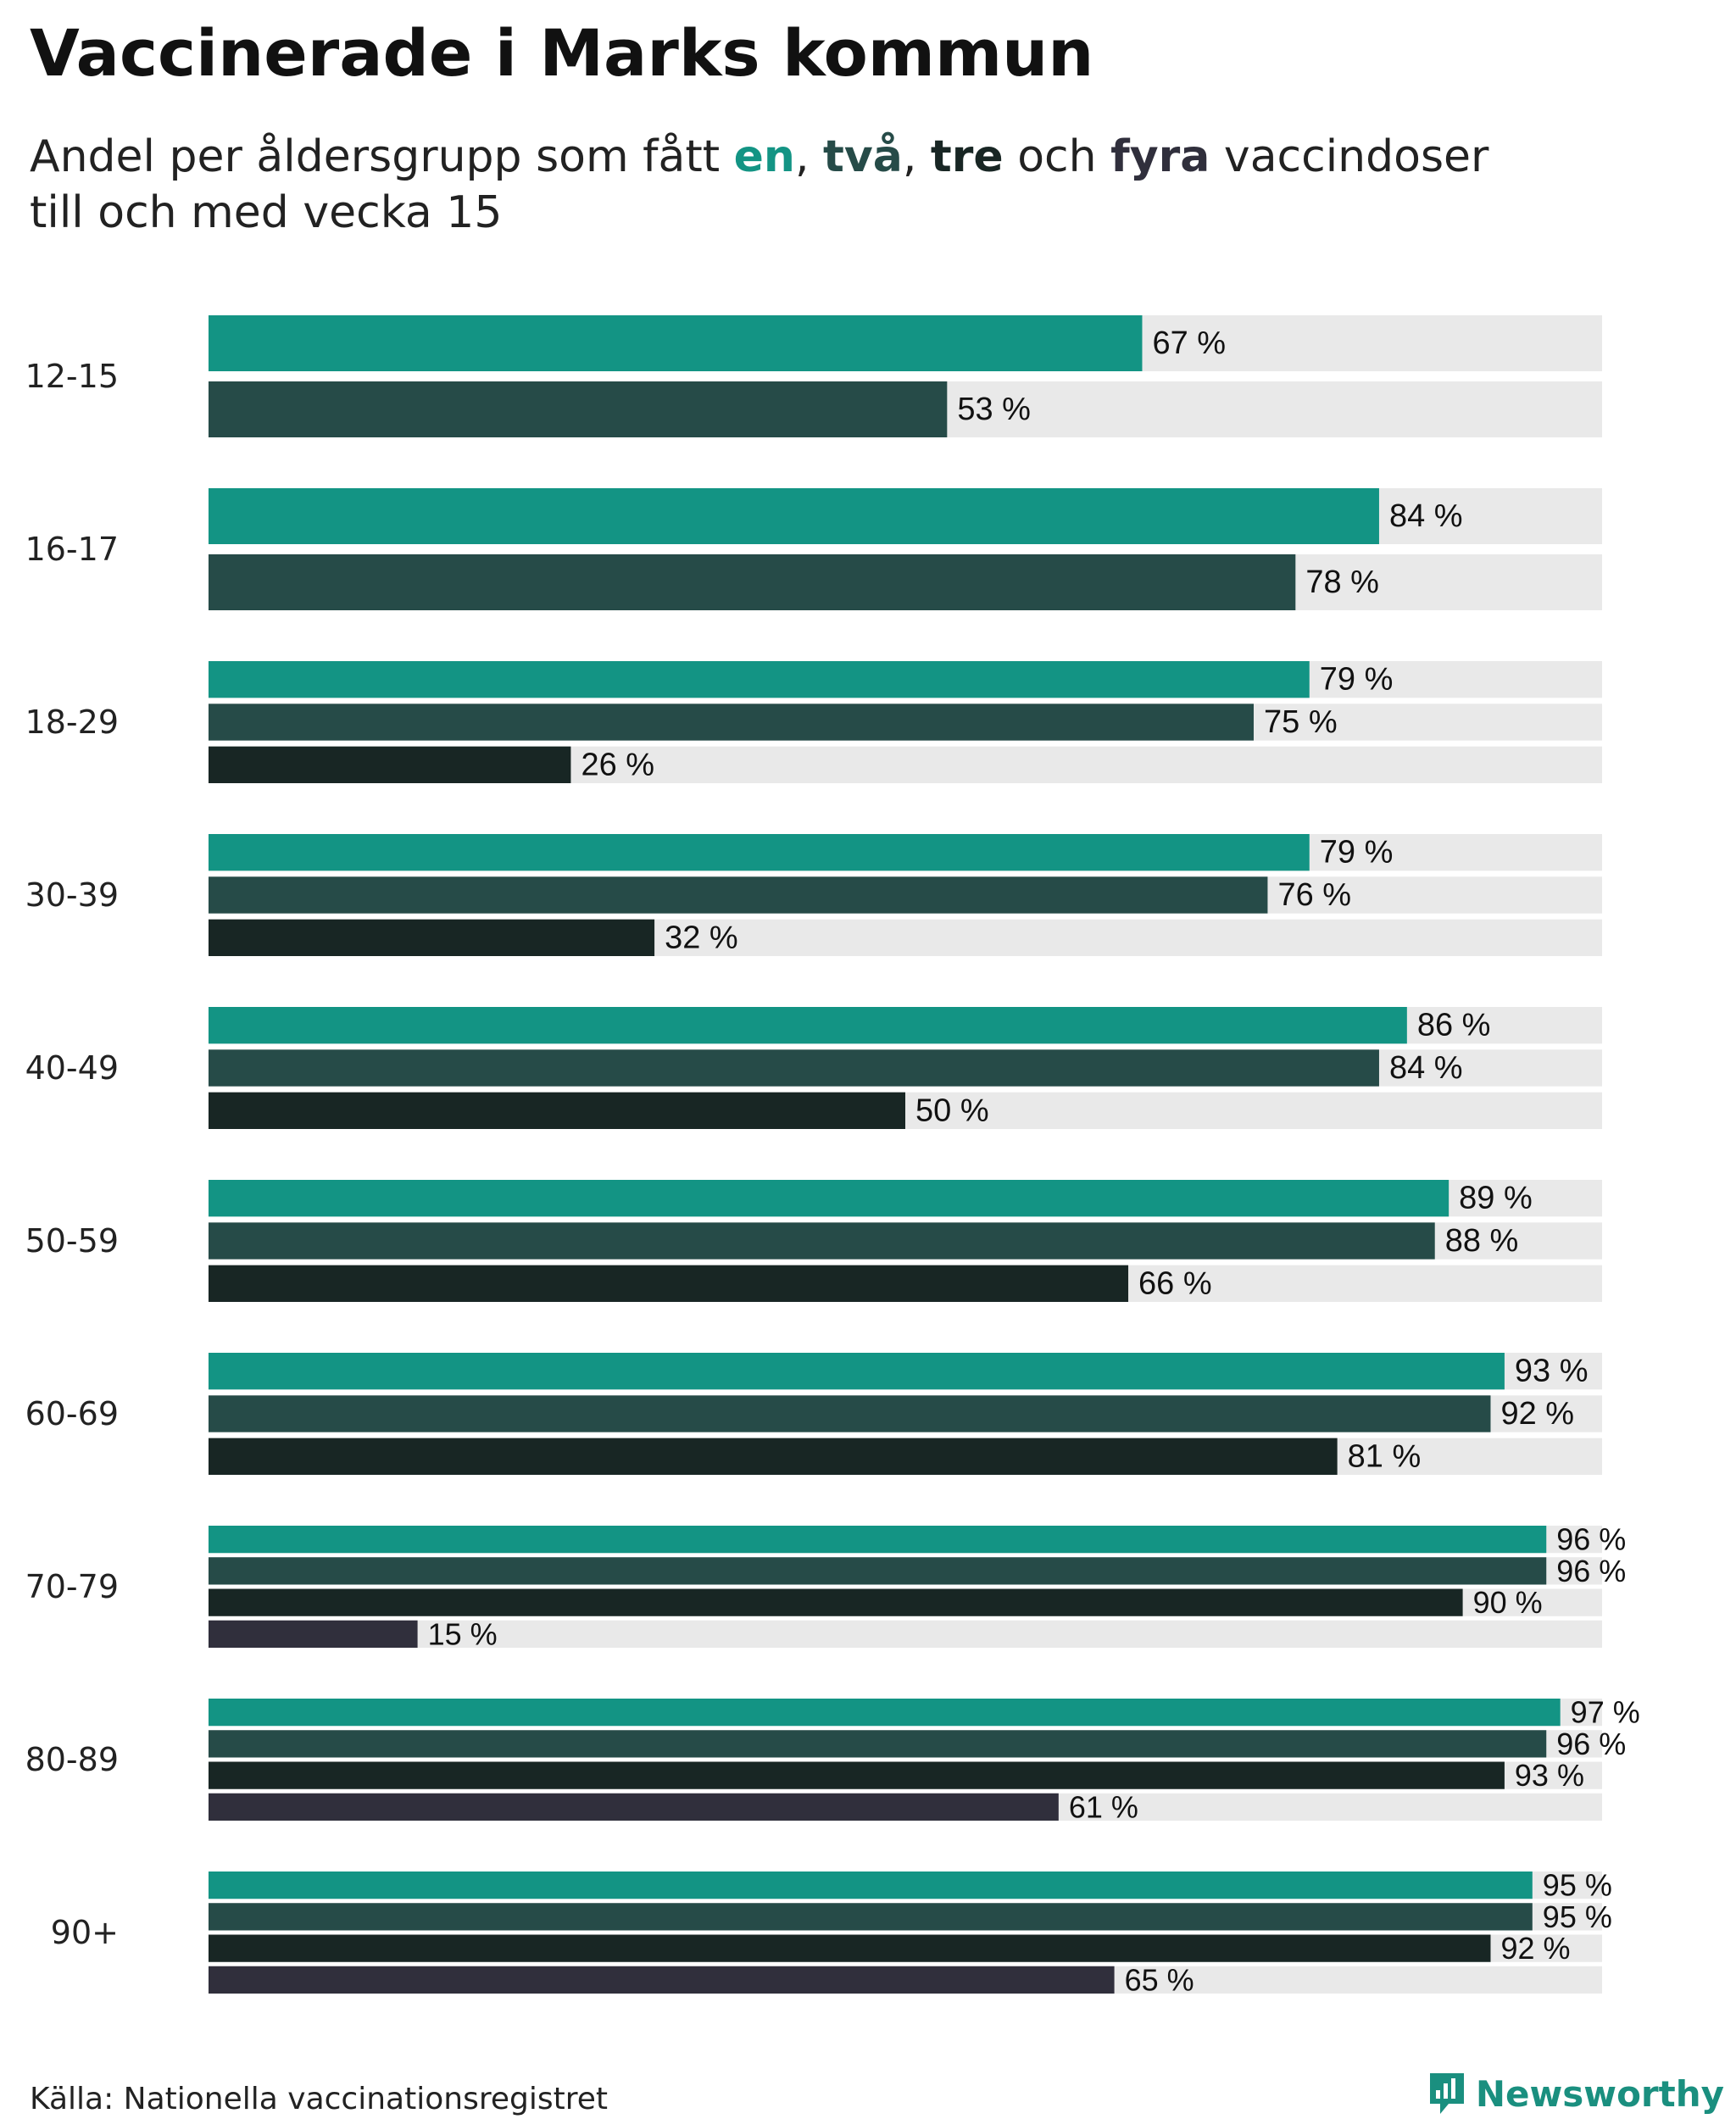 The height and width of the screenshot is (2119, 1736). Describe the element at coordinates (72, 550) in the screenshot. I see `category-label-16-17: 16-17` at that location.